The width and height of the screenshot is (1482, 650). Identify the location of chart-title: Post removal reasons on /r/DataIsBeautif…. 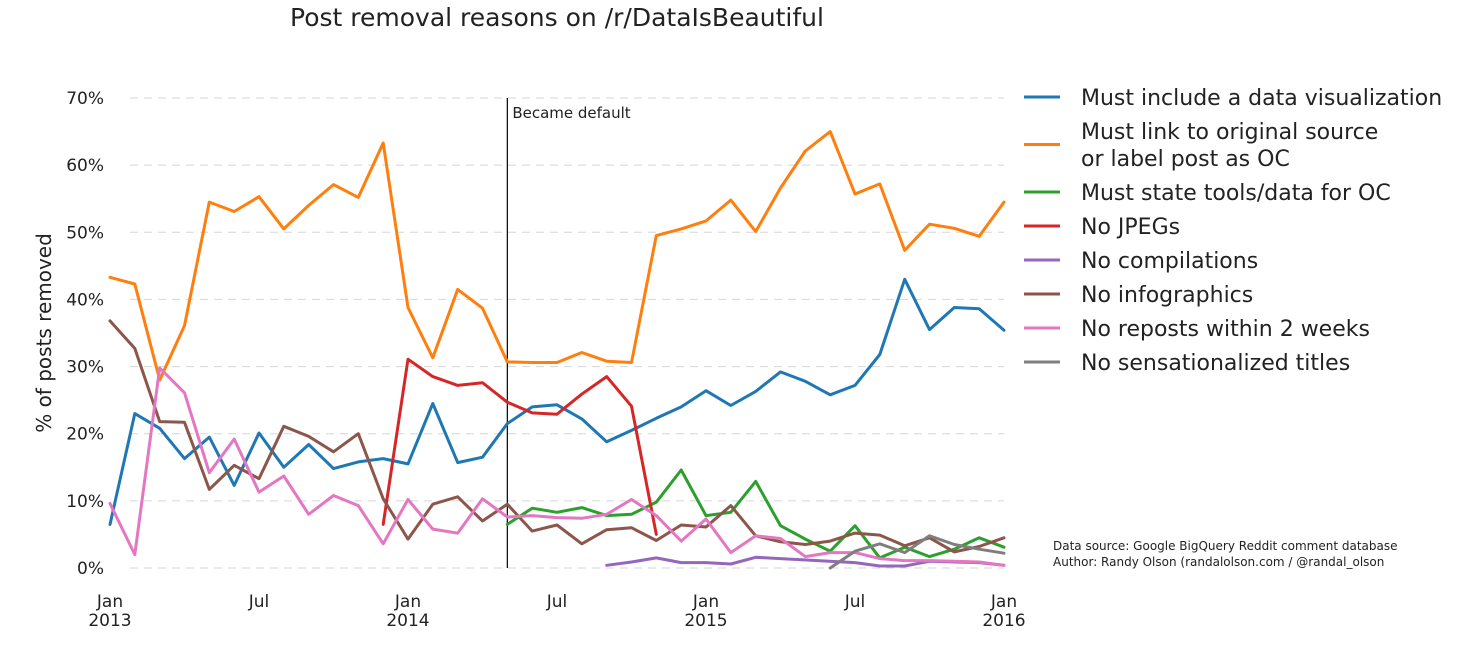
(557, 17).